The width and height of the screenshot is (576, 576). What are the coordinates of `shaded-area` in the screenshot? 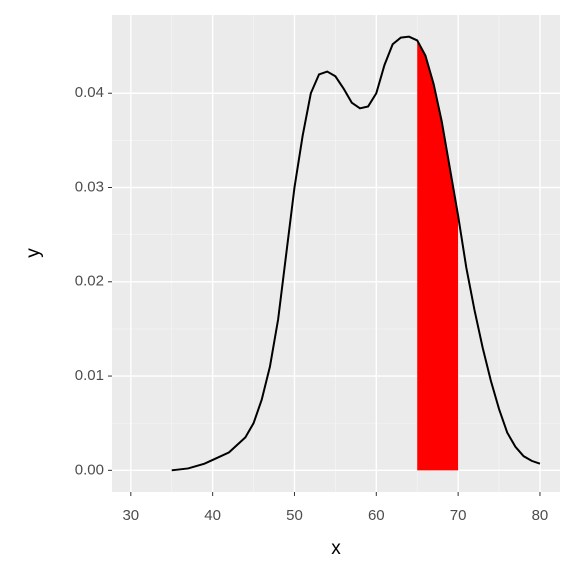 It's located at (438, 255).